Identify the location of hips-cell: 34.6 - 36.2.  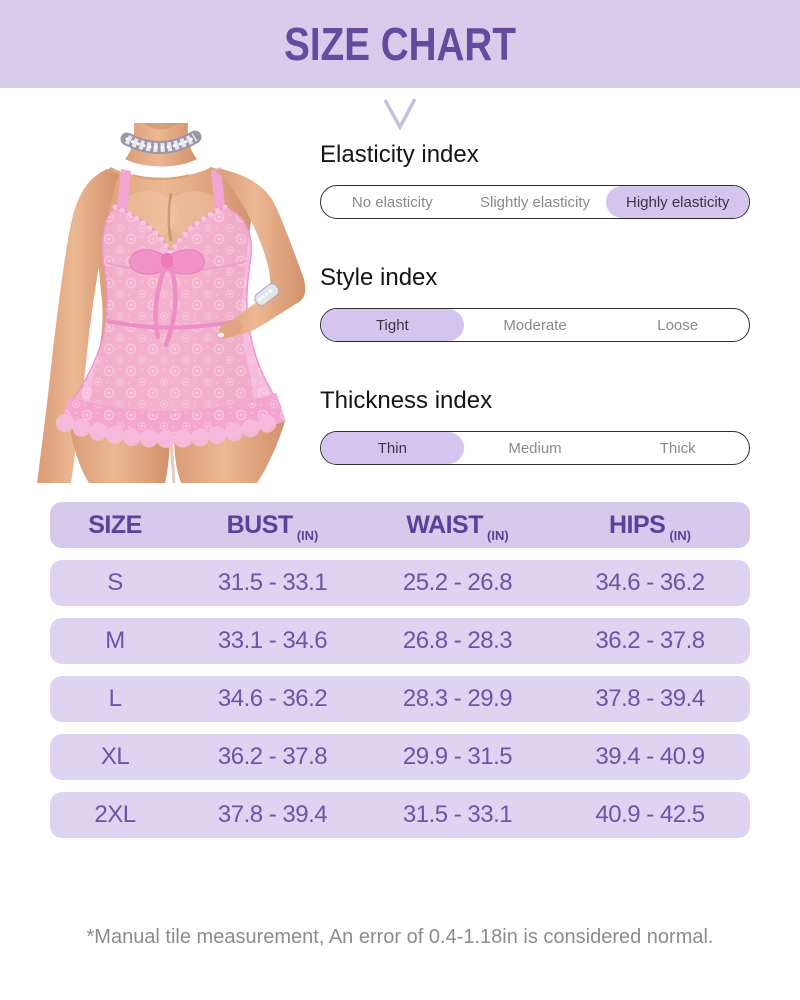
(650, 582).